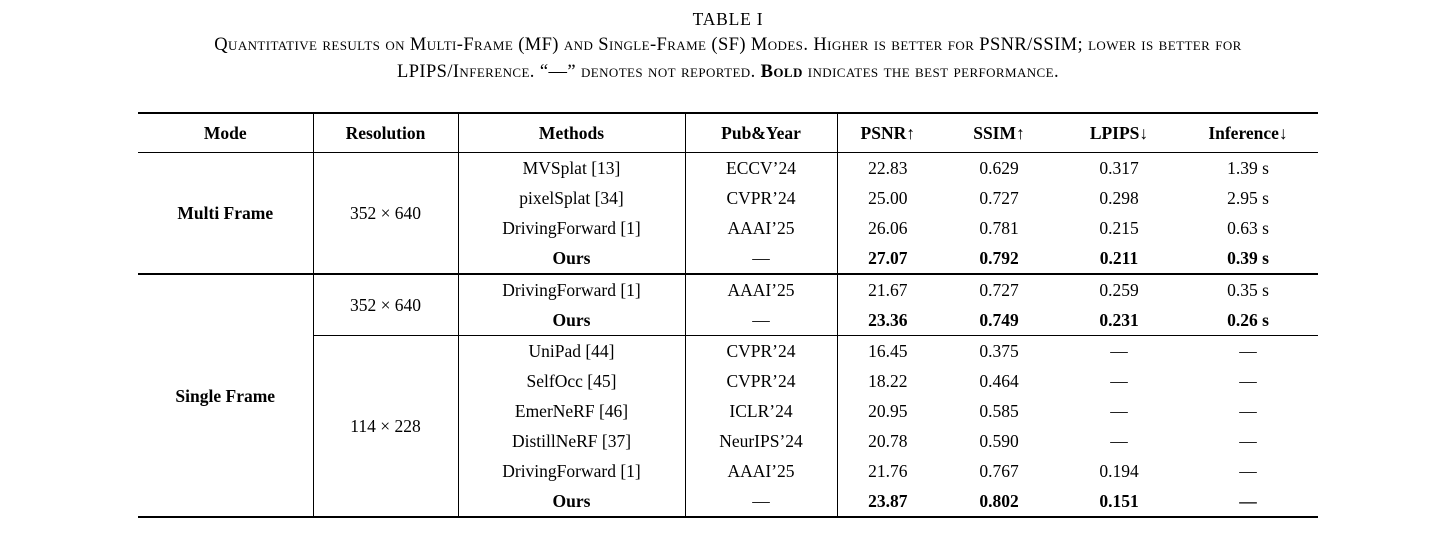  I want to click on lpips-cell: 0.231, so click(1119, 320).